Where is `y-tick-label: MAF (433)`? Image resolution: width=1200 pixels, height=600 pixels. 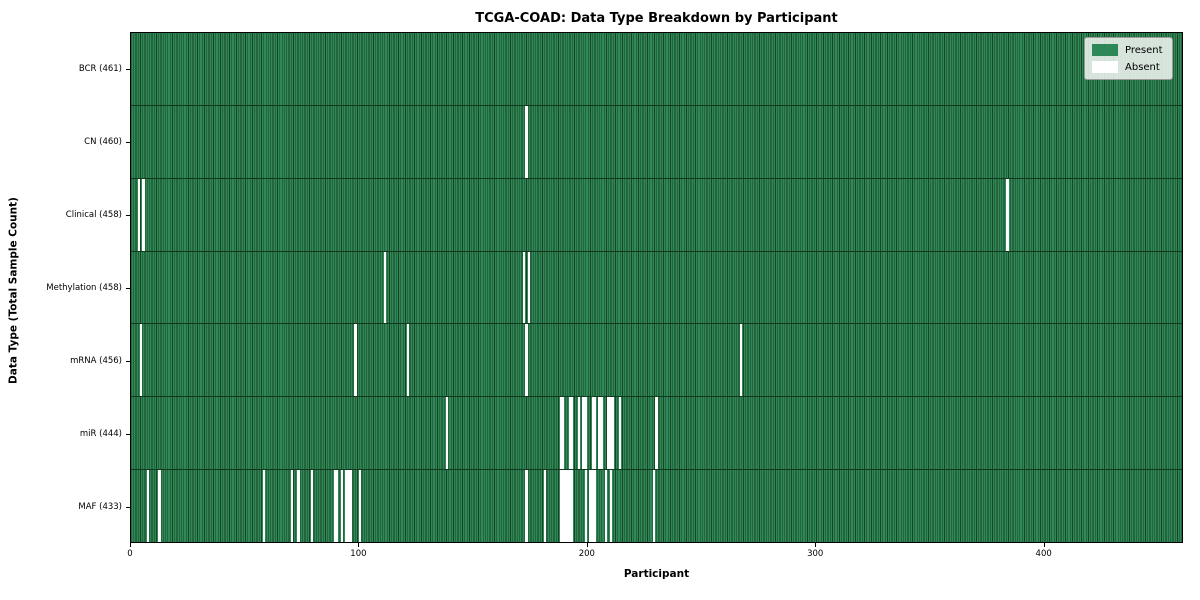
y-tick-label: MAF (433) is located at coordinates (100, 506).